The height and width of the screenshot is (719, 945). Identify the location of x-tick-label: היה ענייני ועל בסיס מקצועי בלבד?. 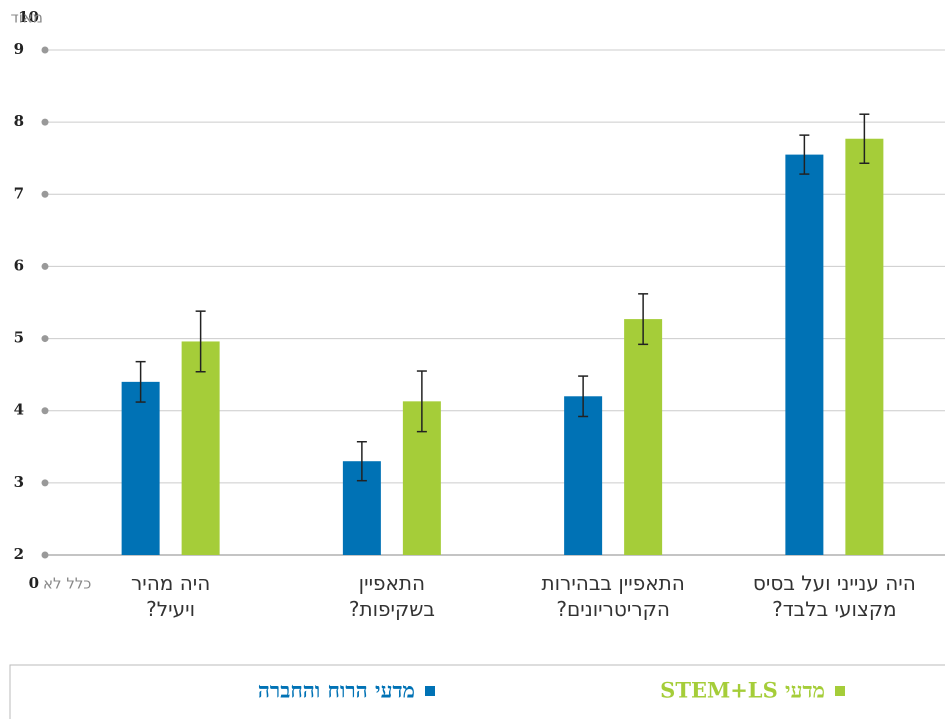
(834, 596).